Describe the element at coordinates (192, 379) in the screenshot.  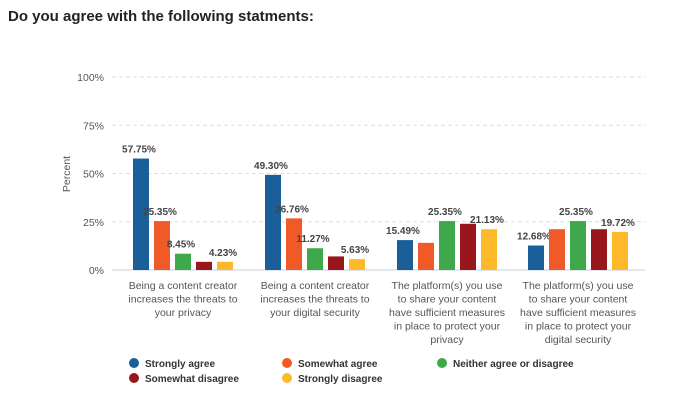
I see `legend-label: Somewhat disagree` at that location.